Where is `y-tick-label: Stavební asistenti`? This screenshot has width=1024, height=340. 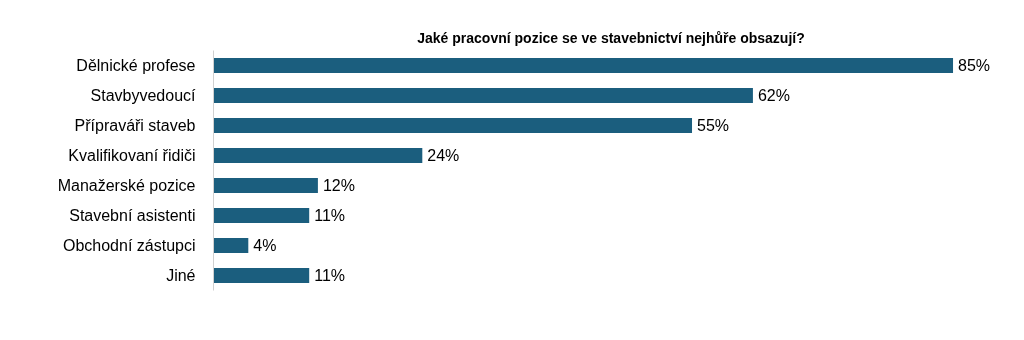 y-tick-label: Stavební asistenti is located at coordinates (132, 215).